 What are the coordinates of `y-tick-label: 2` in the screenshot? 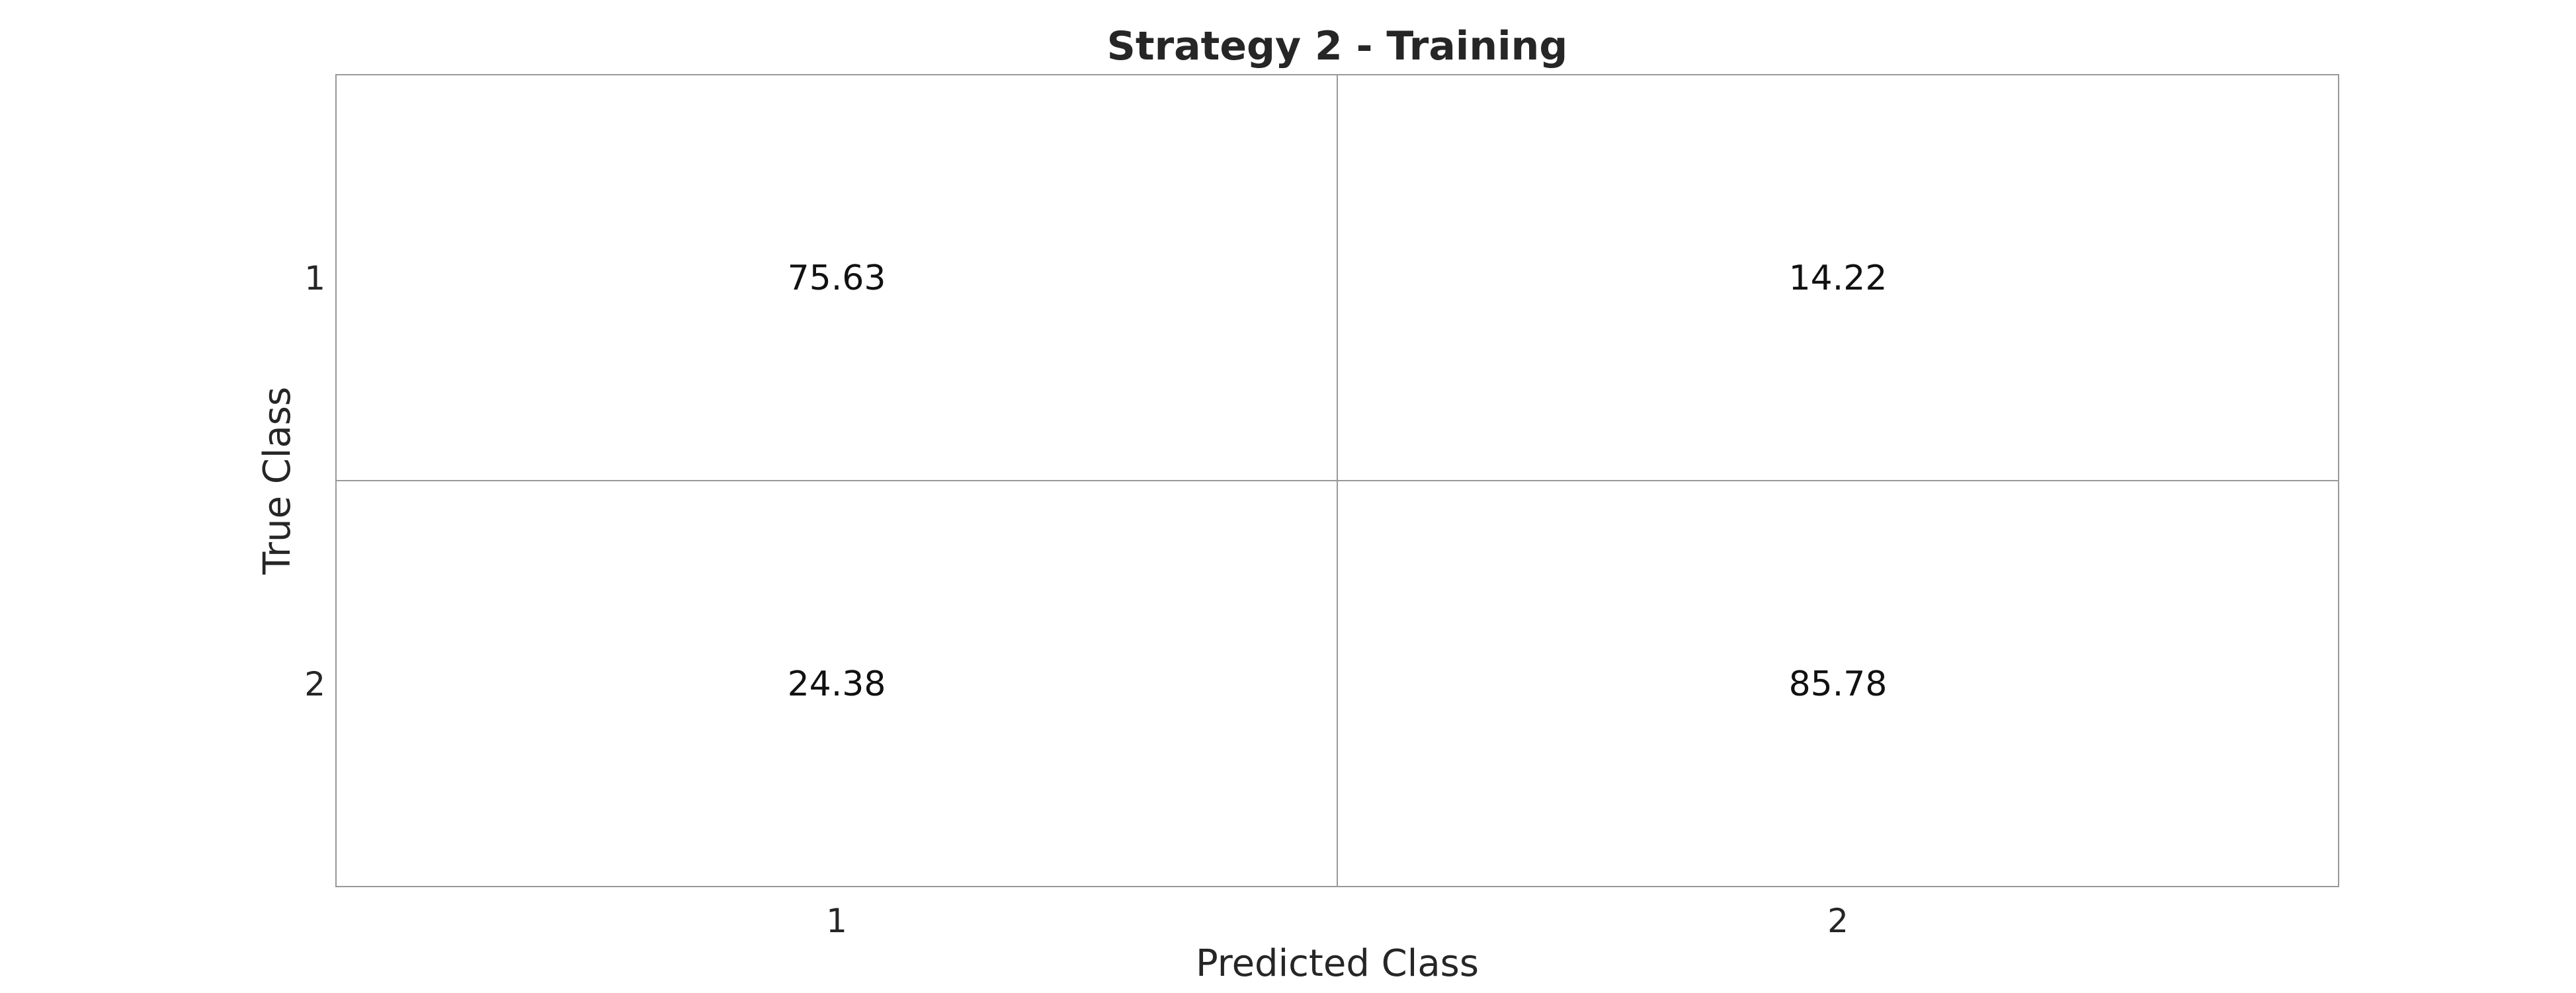 It's located at (314, 684).